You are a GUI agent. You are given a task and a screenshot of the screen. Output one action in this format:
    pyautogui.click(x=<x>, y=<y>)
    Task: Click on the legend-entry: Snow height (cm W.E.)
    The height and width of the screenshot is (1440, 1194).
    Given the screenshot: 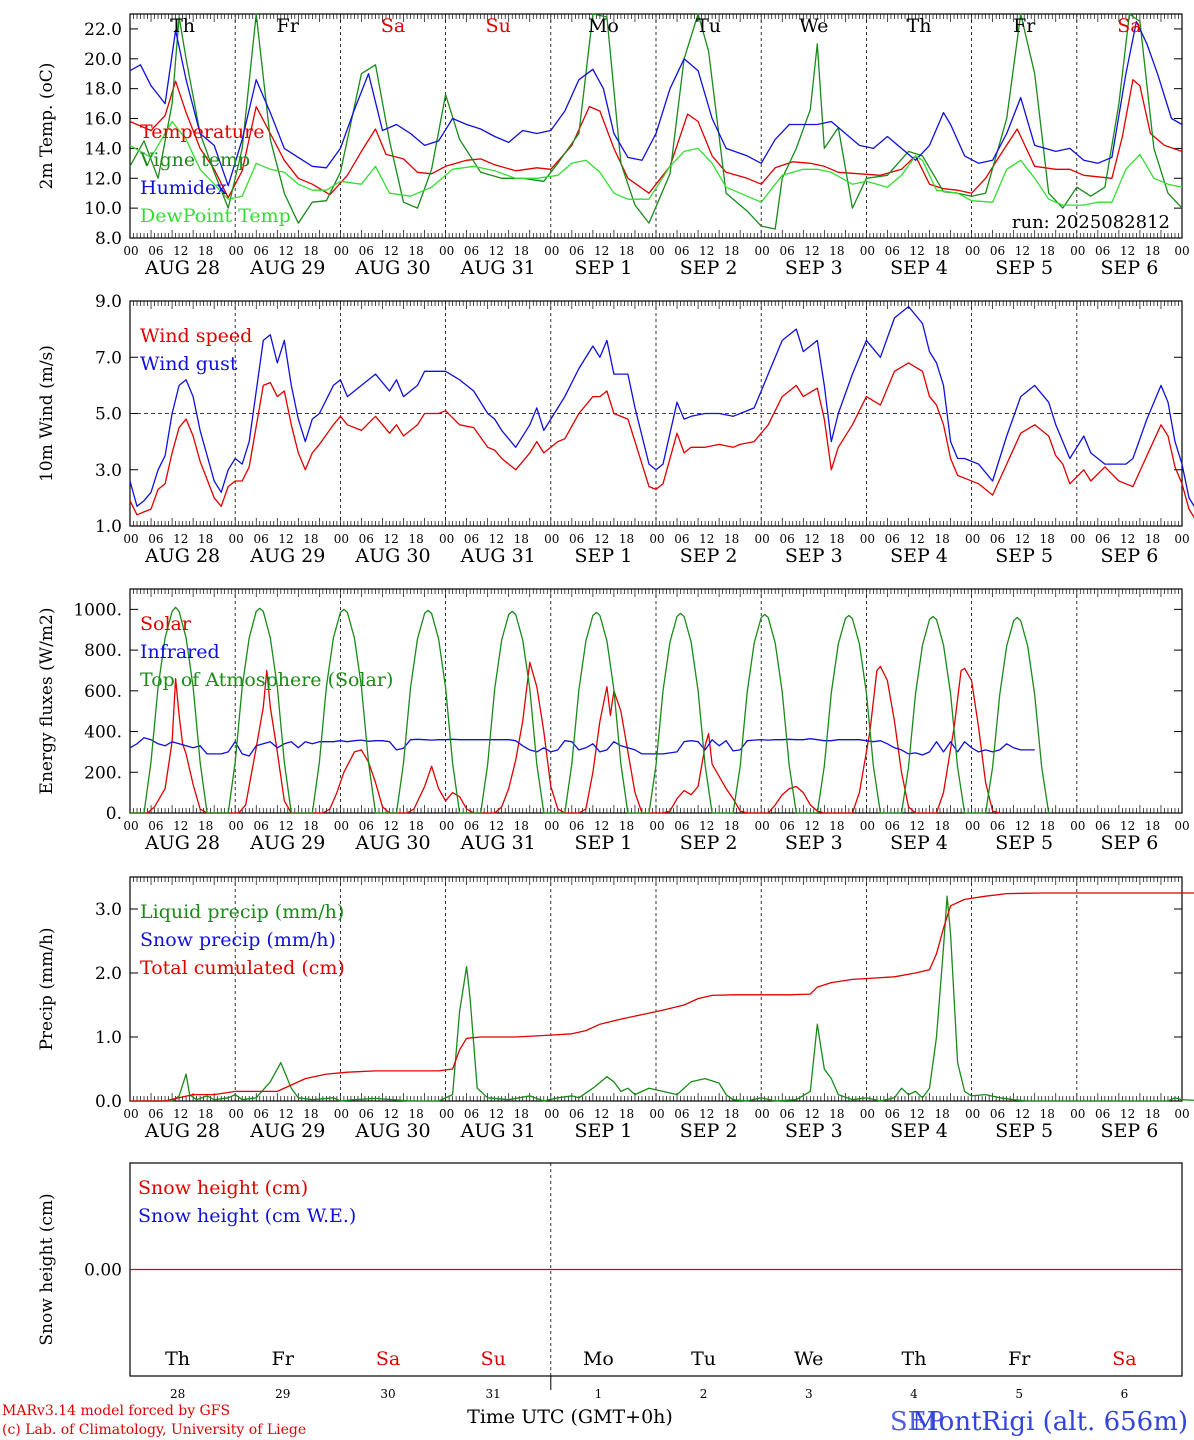 What is the action you would take?
    pyautogui.click(x=247, y=1216)
    